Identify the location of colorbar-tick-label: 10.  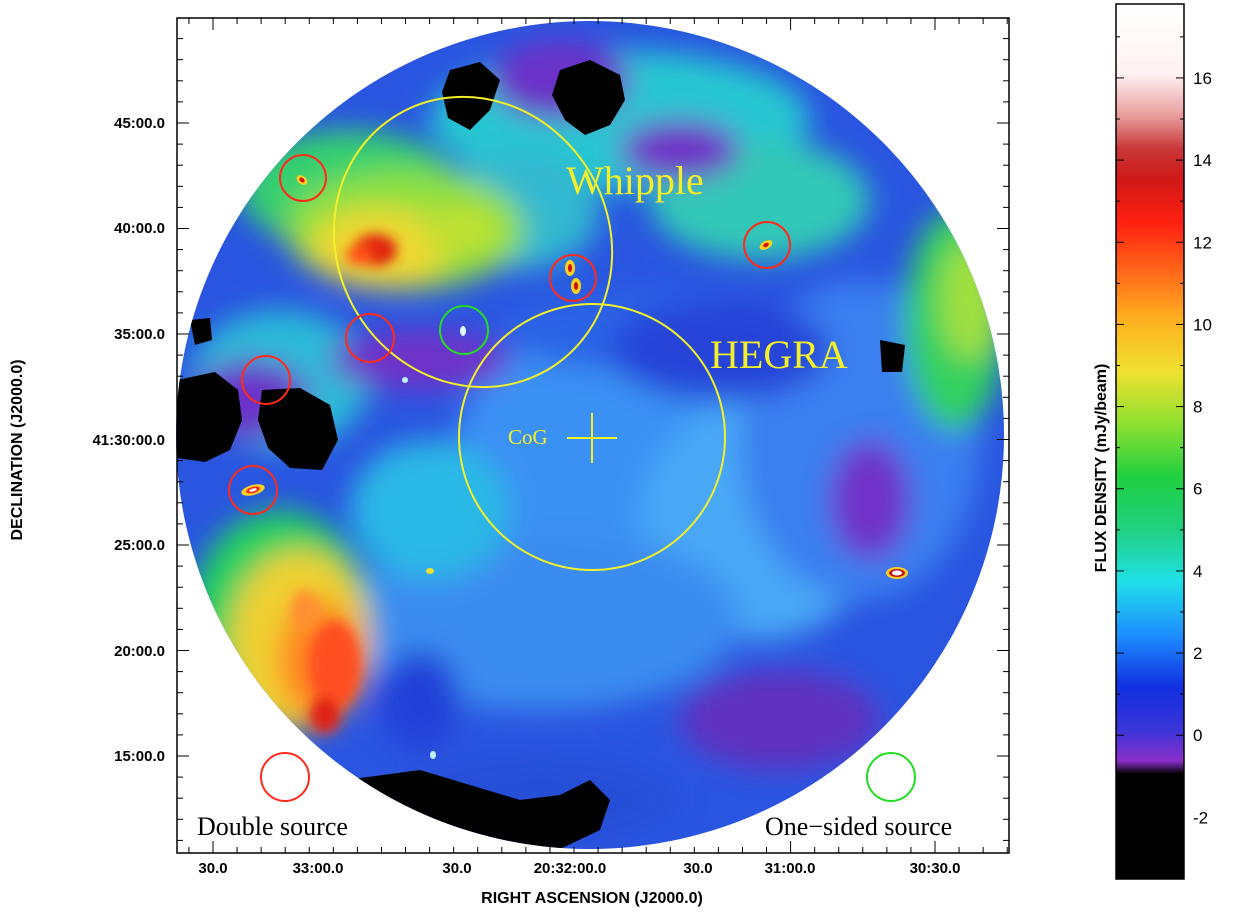
(1202, 324).